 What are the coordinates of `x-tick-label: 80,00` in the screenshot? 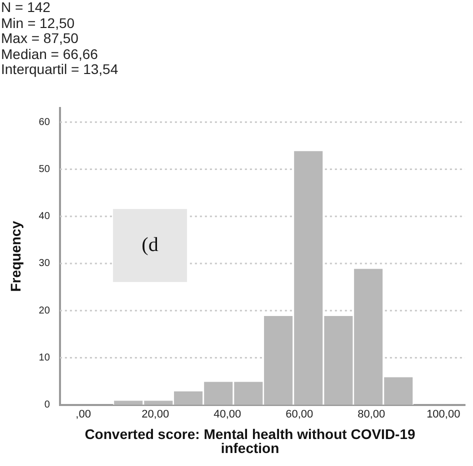 It's located at (372, 414).